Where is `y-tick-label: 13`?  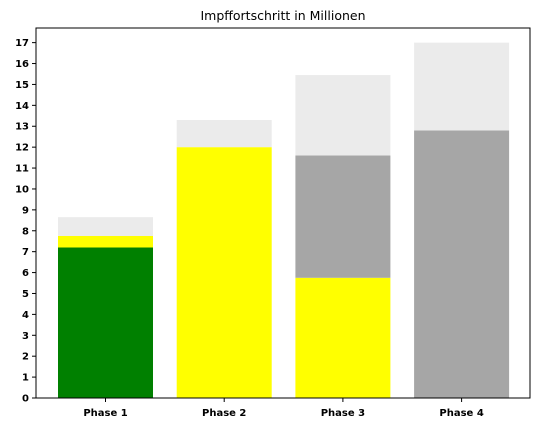
y-tick-label: 13 is located at coordinates (22, 127).